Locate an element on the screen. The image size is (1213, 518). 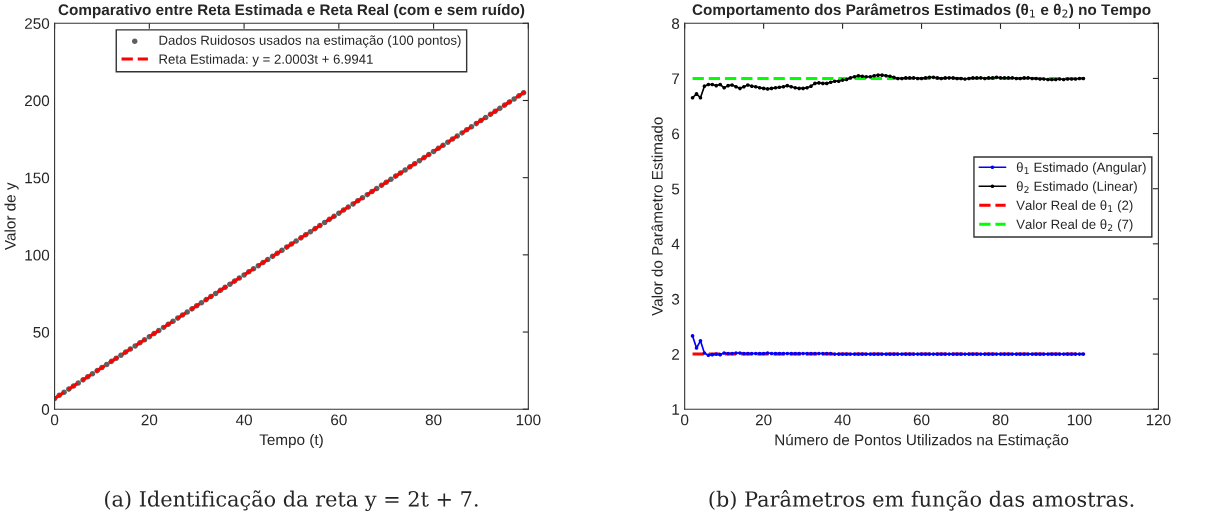
legend-label: θ$_{1}$ Estimado (Angular) is located at coordinates (1081, 168).